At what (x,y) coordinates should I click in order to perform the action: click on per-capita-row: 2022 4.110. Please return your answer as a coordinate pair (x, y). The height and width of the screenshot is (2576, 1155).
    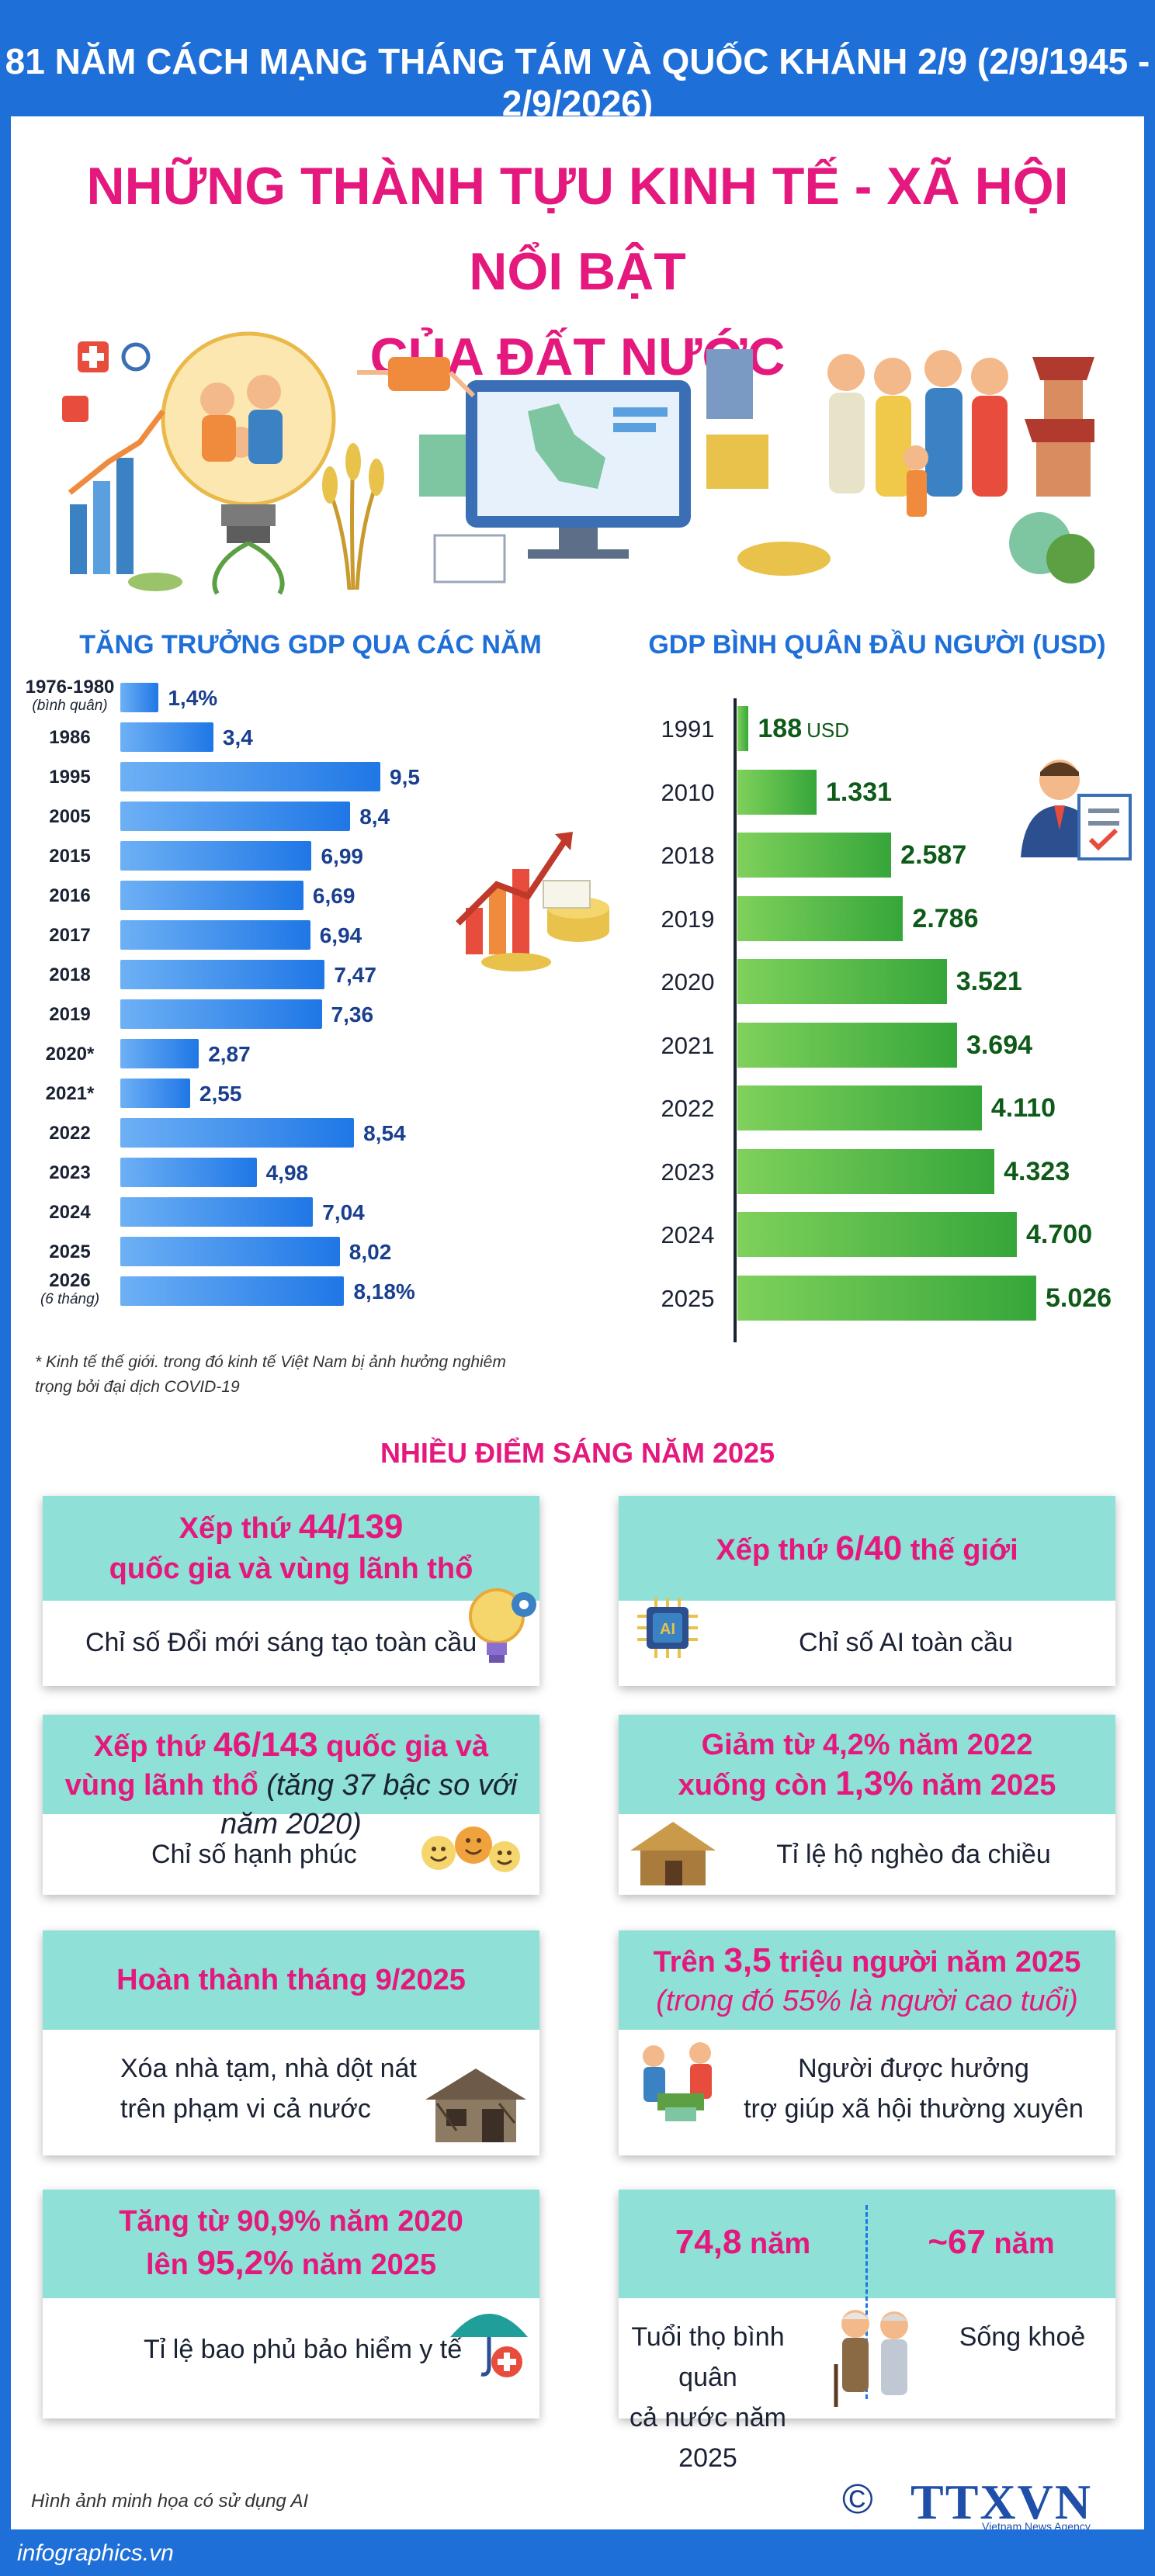
    Looking at the image, I should click on (892, 1107).